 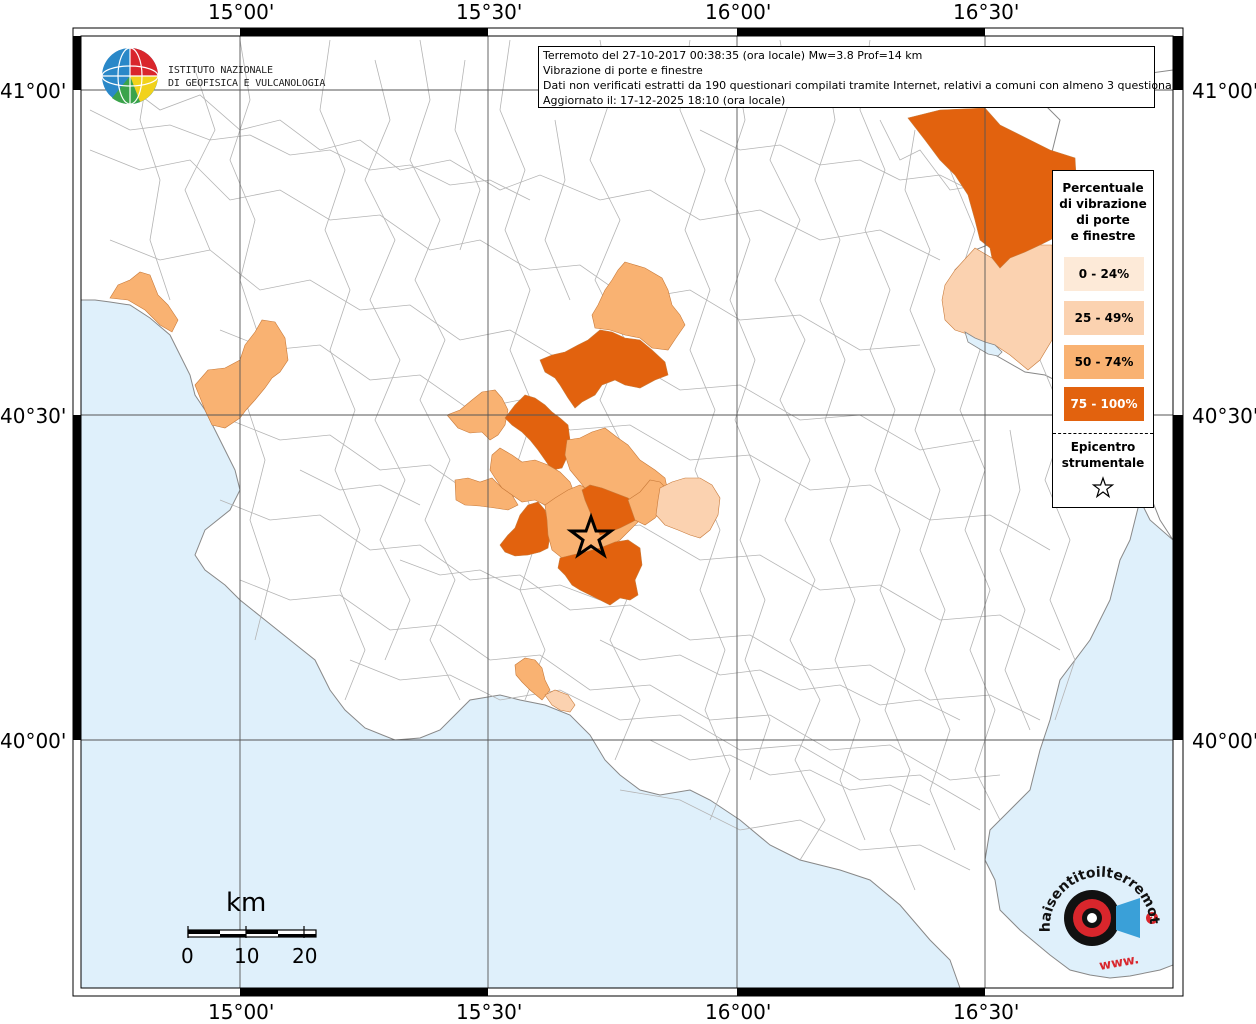 What do you see at coordinates (623, 70) in the screenshot?
I see `event-info-line: Vibrazione di porte e finestre` at bounding box center [623, 70].